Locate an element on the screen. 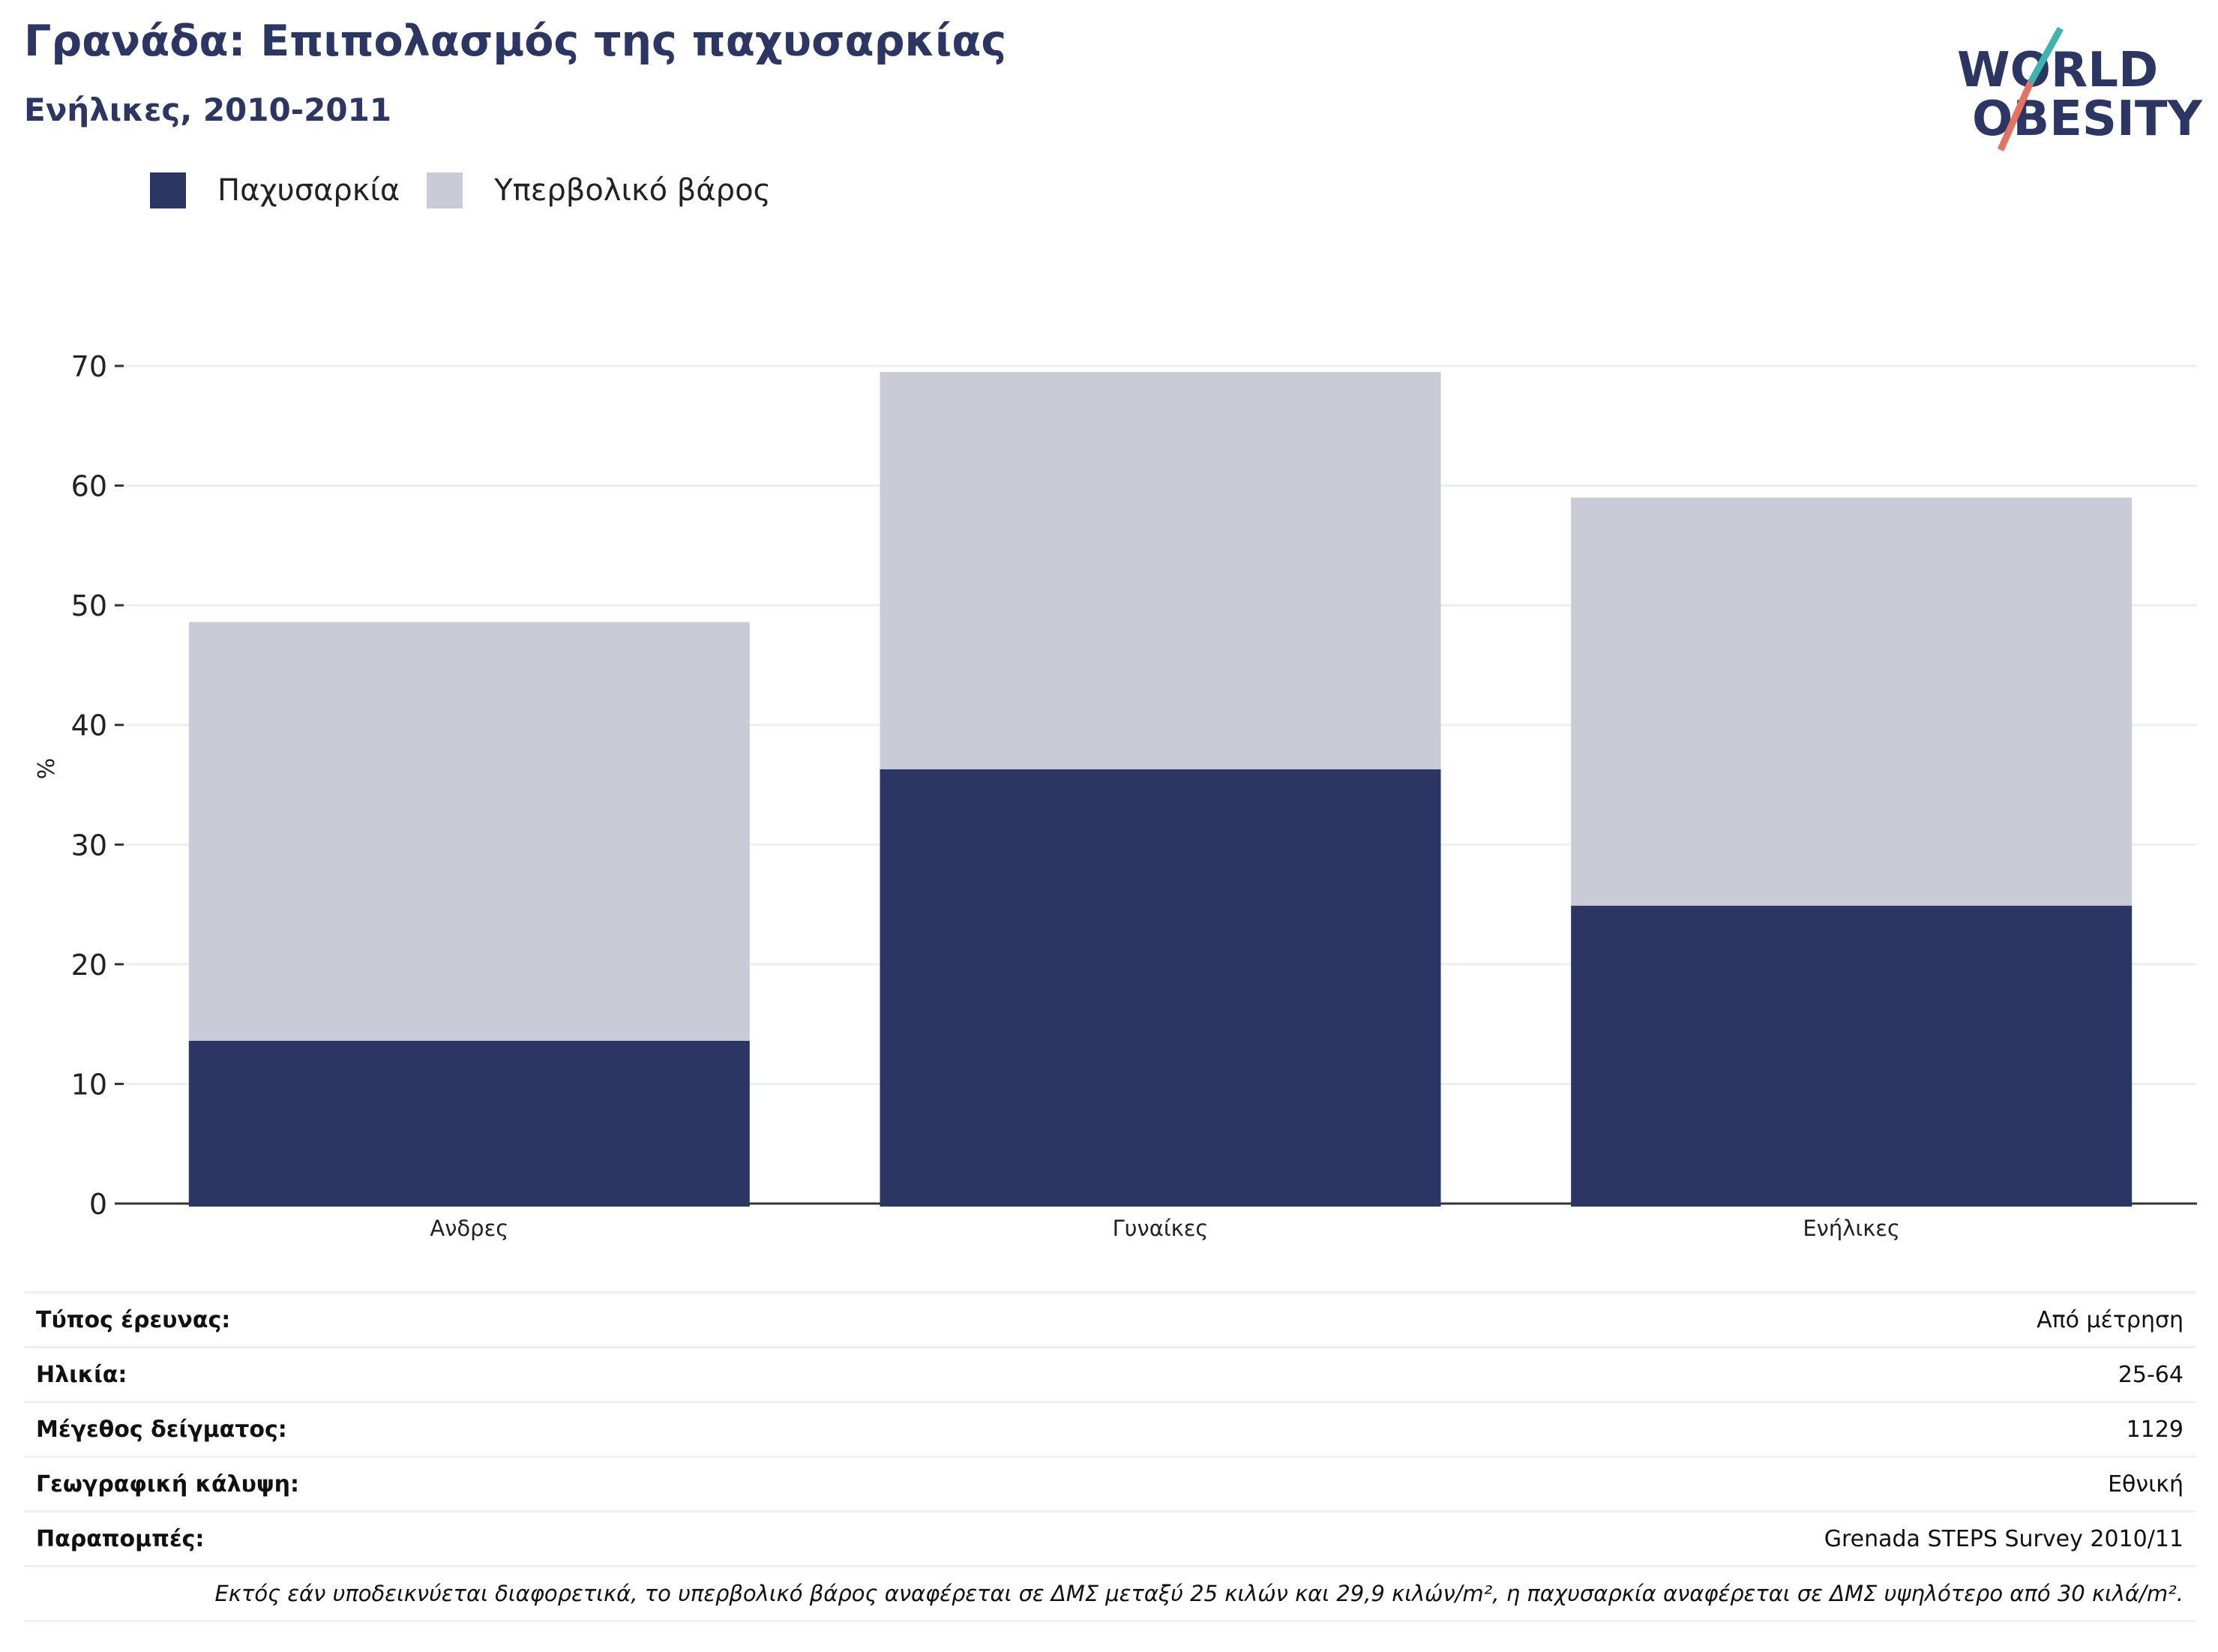 The width and height of the screenshot is (2218, 1652). legend-item-overweight: Υπερβολικό βάρος is located at coordinates (599, 190).